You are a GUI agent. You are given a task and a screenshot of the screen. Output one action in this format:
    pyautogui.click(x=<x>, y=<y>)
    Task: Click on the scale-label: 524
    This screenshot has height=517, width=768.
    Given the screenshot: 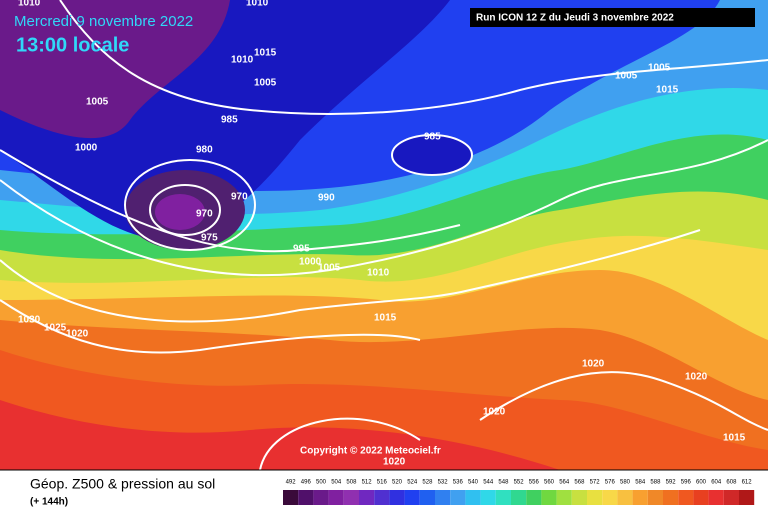 What is the action you would take?
    pyautogui.click(x=412, y=483)
    